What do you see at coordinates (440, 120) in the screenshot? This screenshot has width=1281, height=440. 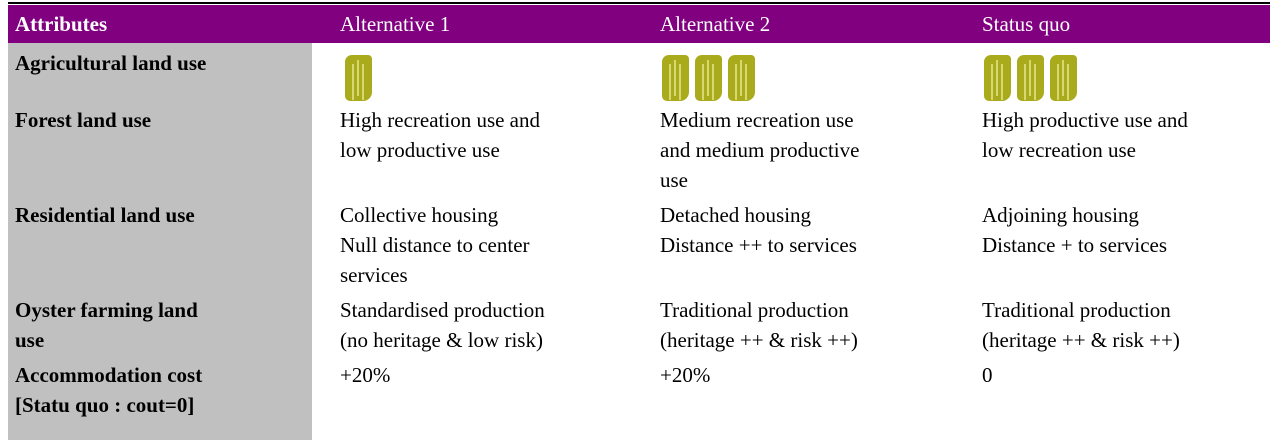 I see `cell-text: High recreation use and` at bounding box center [440, 120].